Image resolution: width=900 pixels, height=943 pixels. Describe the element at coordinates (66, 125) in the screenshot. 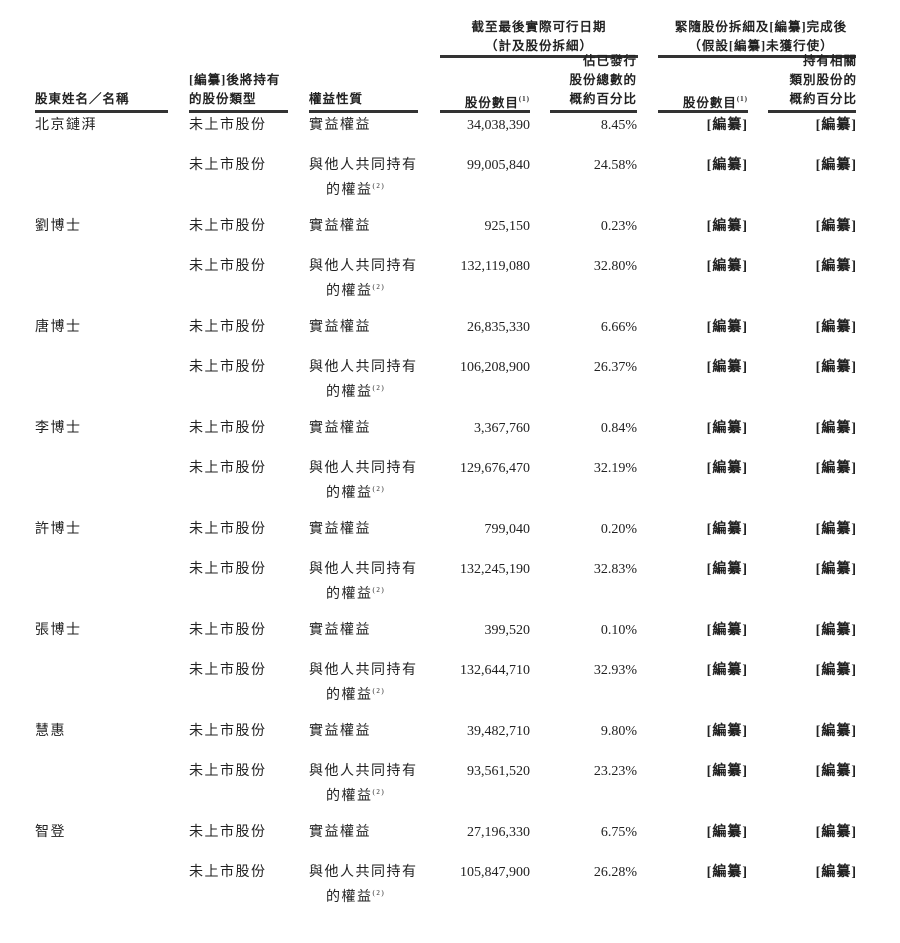

I see `holder-name: 北京鏈湃` at that location.